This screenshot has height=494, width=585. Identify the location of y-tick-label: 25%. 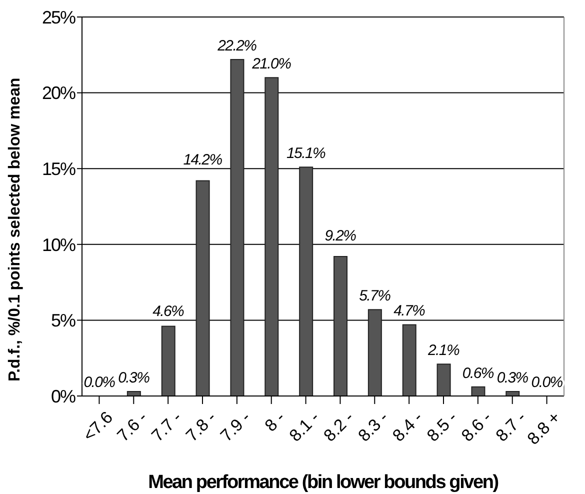
(59, 17).